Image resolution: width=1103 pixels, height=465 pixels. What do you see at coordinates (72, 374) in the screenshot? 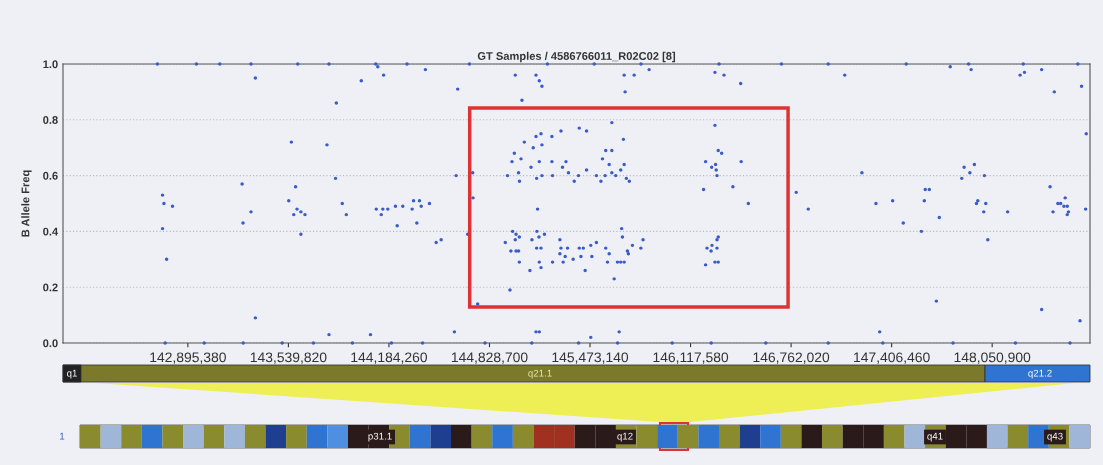
I see `text: q1` at bounding box center [72, 374].